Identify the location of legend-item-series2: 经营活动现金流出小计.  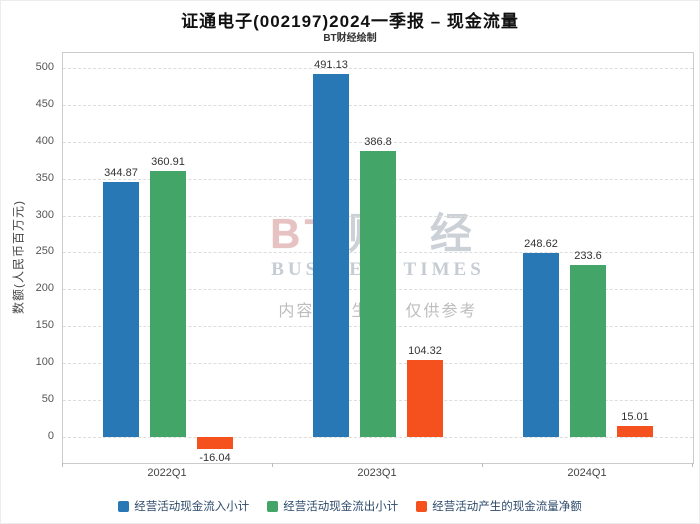
(332, 506).